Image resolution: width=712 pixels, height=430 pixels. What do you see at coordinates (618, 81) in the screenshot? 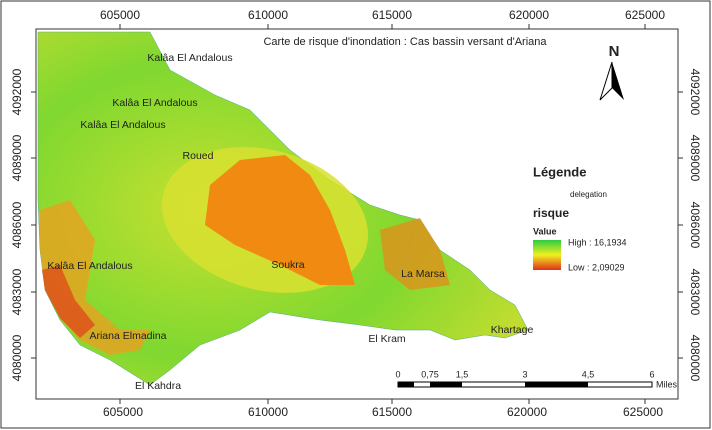
I see `north-arrow-right` at bounding box center [618, 81].